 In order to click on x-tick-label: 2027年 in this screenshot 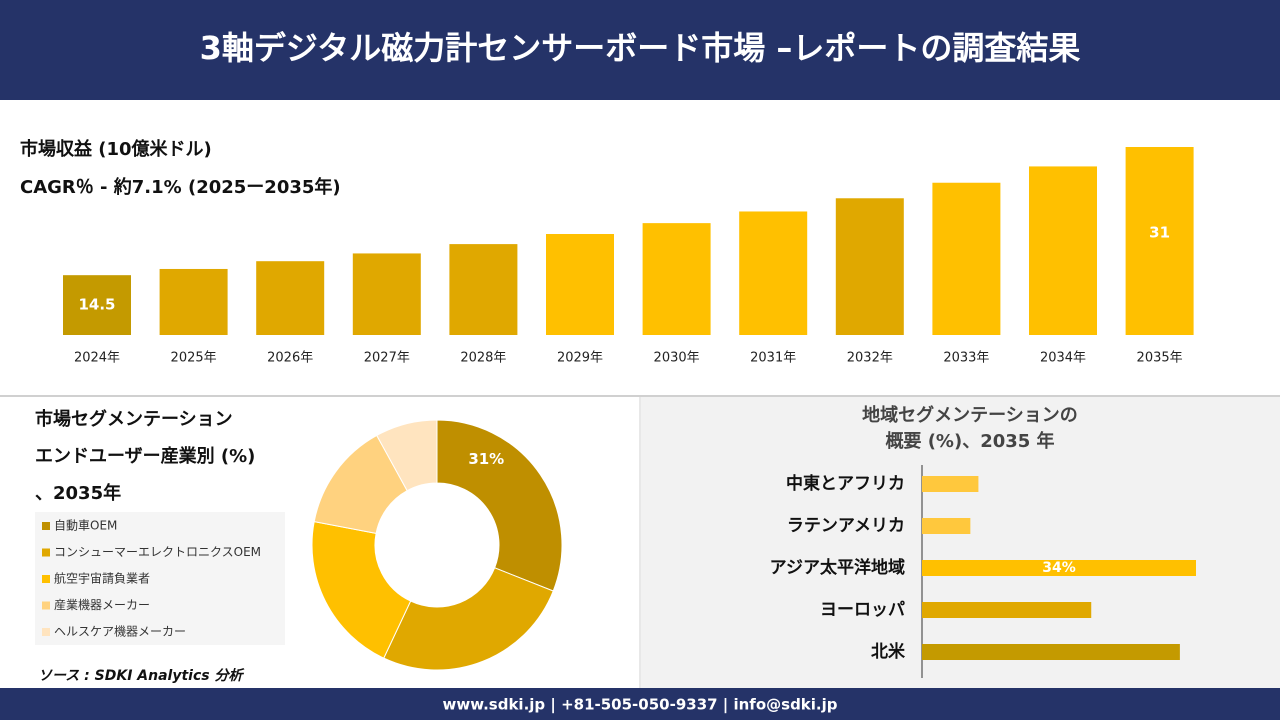, I will do `click(387, 358)`.